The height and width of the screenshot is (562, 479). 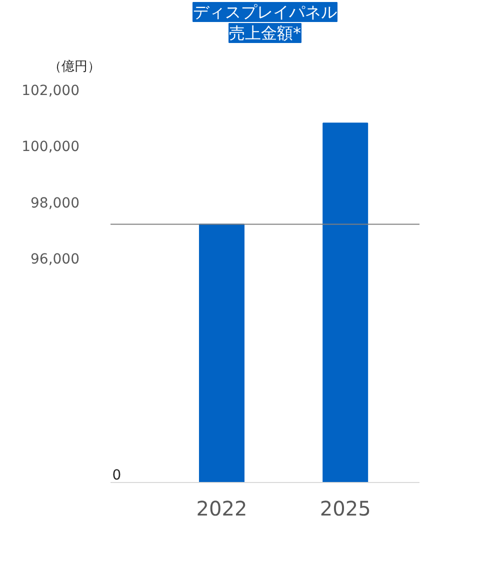 I want to click on y-axis-title: （億円）, so click(x=74, y=67).